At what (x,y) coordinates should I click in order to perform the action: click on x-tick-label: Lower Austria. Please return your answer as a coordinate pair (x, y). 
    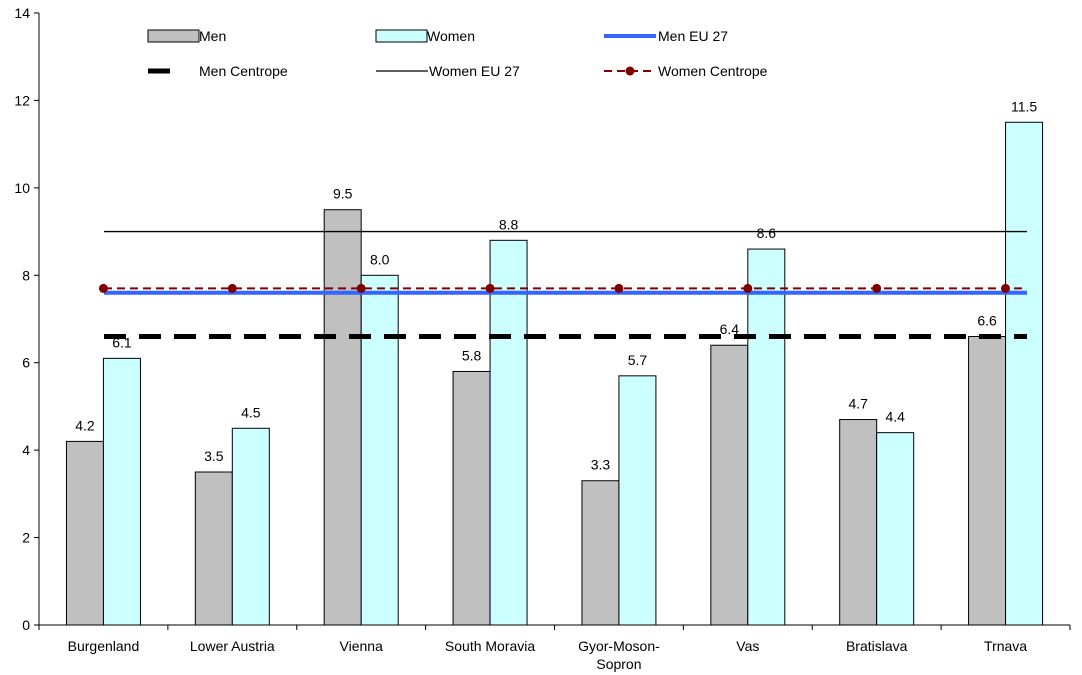
    Looking at the image, I should click on (232, 646).